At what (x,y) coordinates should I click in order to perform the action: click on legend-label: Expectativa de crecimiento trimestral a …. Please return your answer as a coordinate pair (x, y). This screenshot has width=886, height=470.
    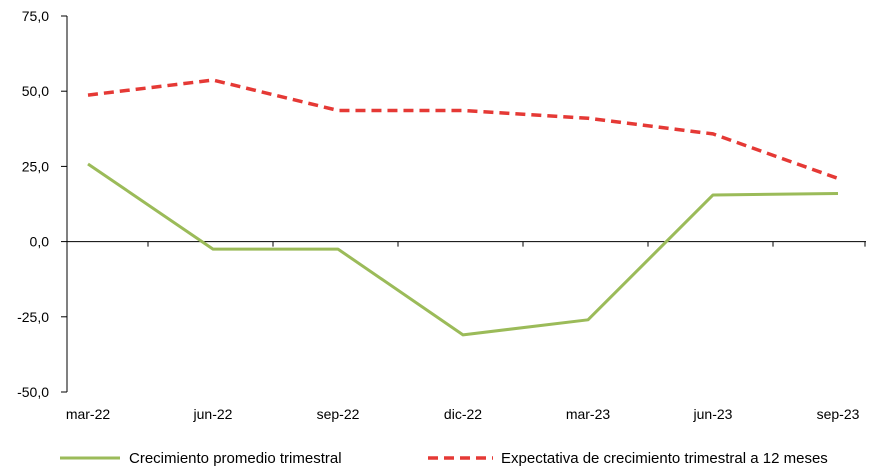
    Looking at the image, I should click on (664, 458).